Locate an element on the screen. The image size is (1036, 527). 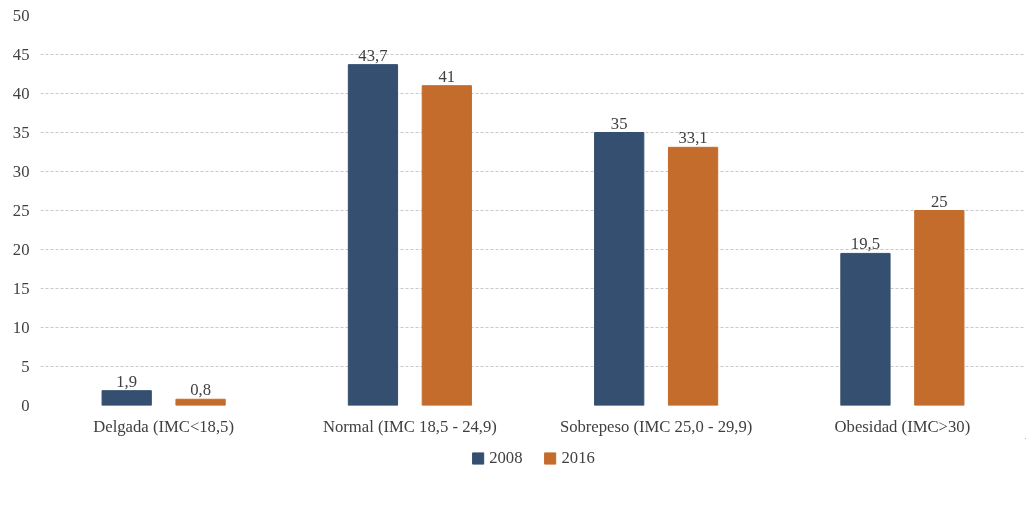
y-tick-label: 5 is located at coordinates (25, 366).